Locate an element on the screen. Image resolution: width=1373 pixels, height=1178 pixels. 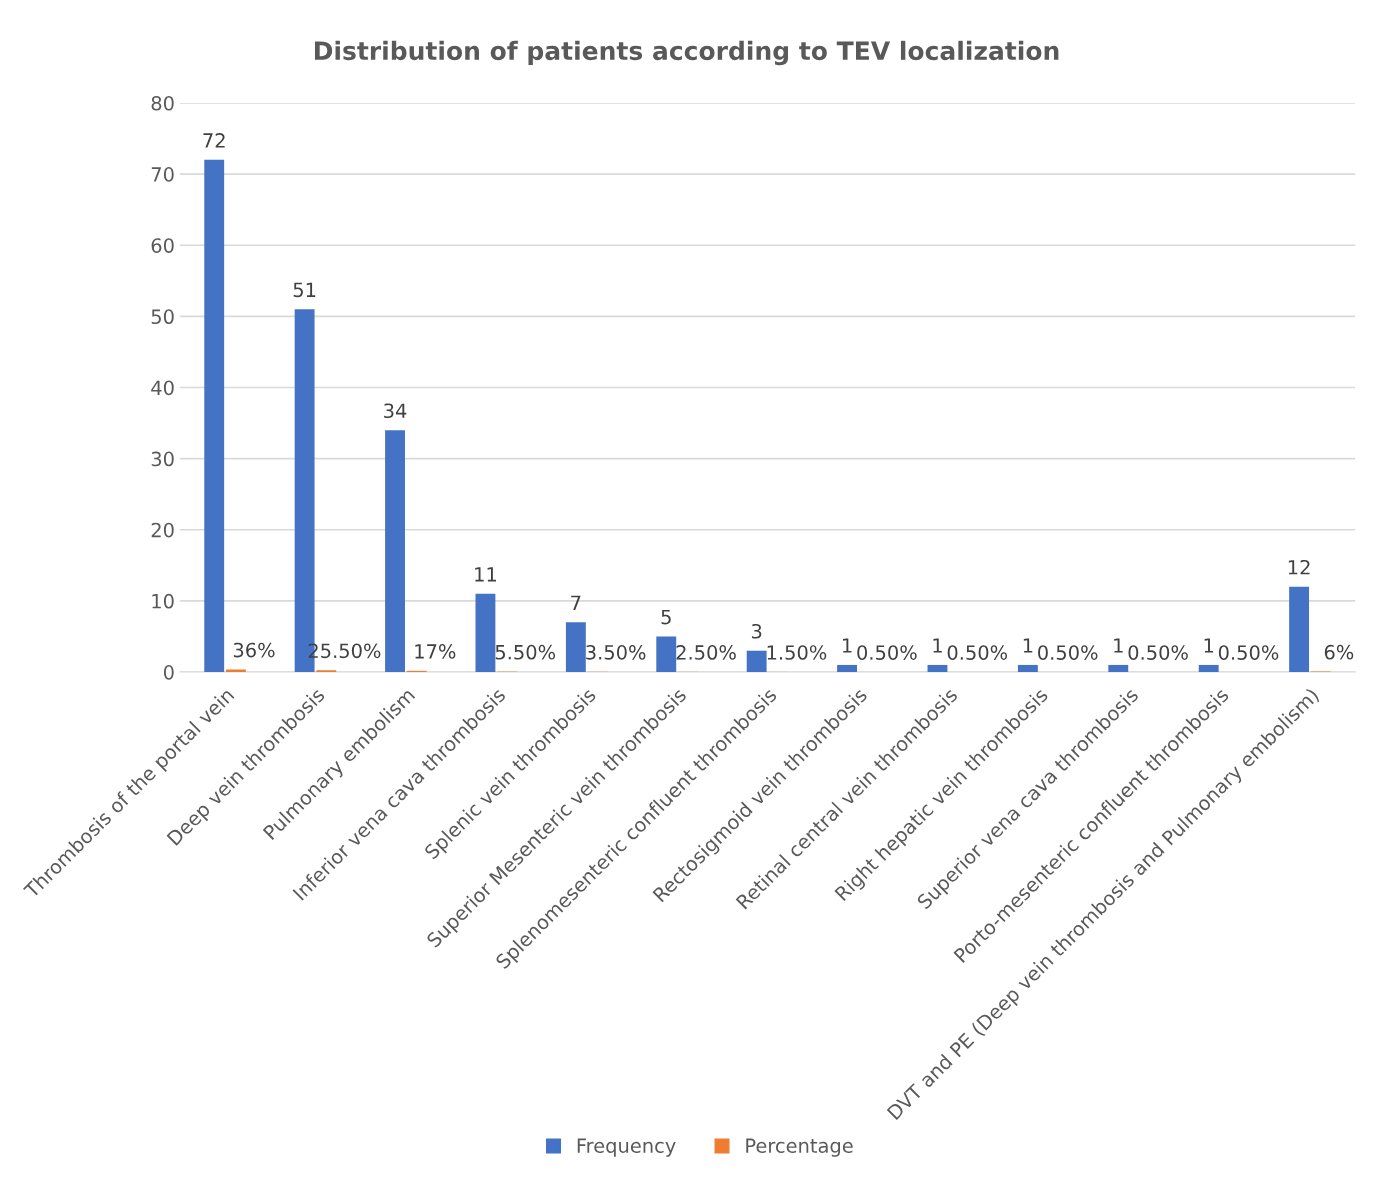
data-label: 1.50% is located at coordinates (797, 652).